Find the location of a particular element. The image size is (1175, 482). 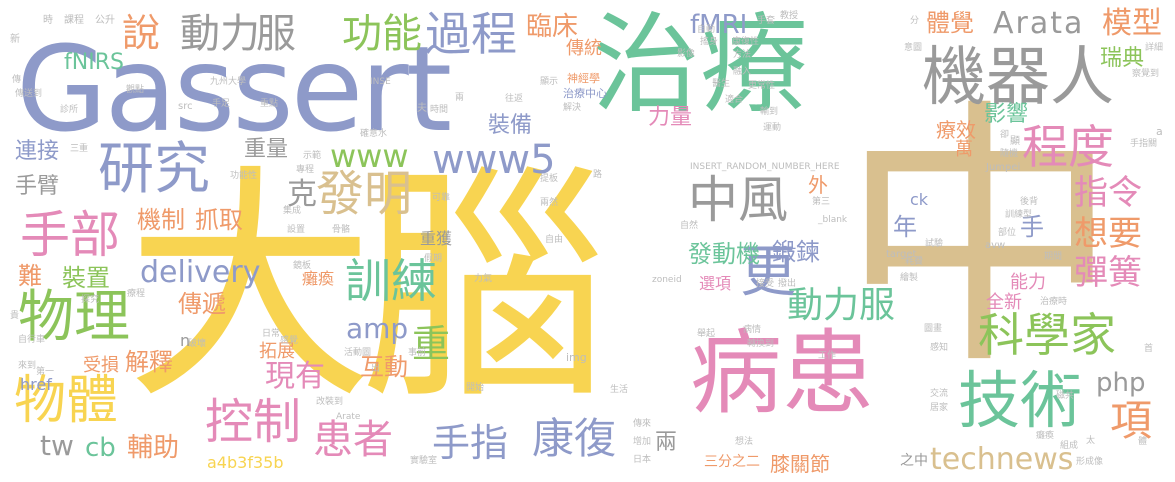

word: 撥出 is located at coordinates (787, 284).